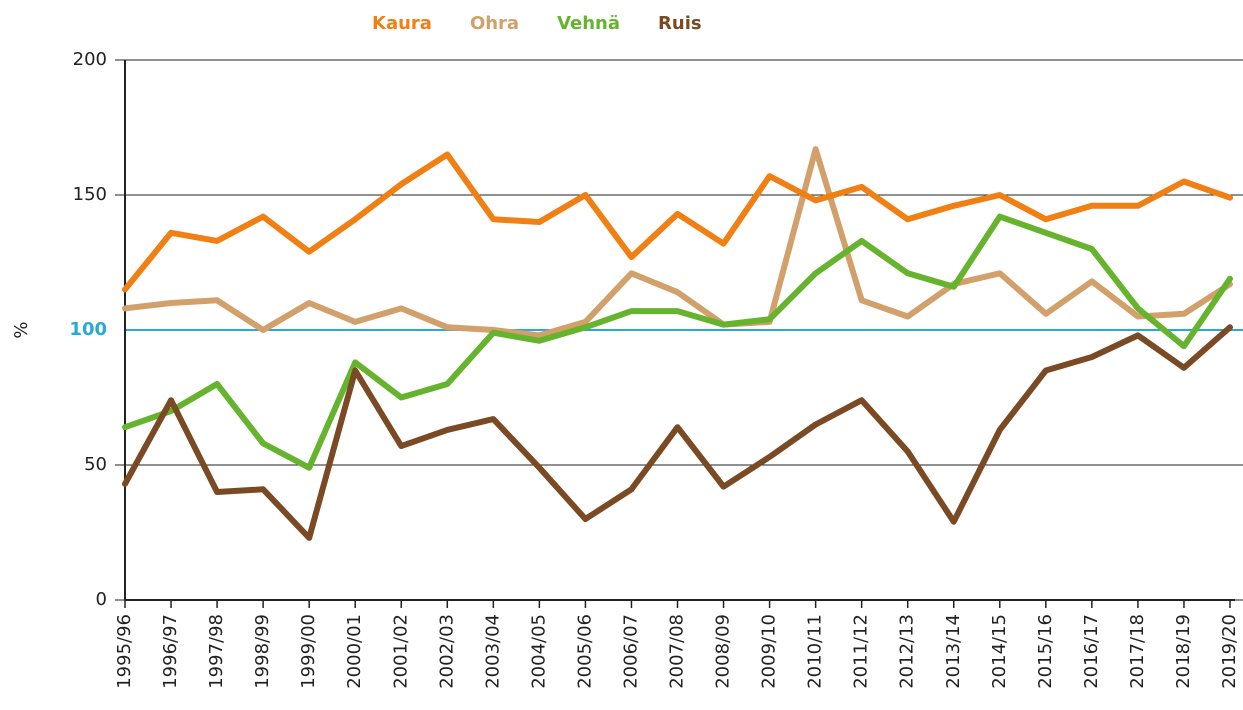  I want to click on x-tick-label: 1997/98, so click(216, 651).